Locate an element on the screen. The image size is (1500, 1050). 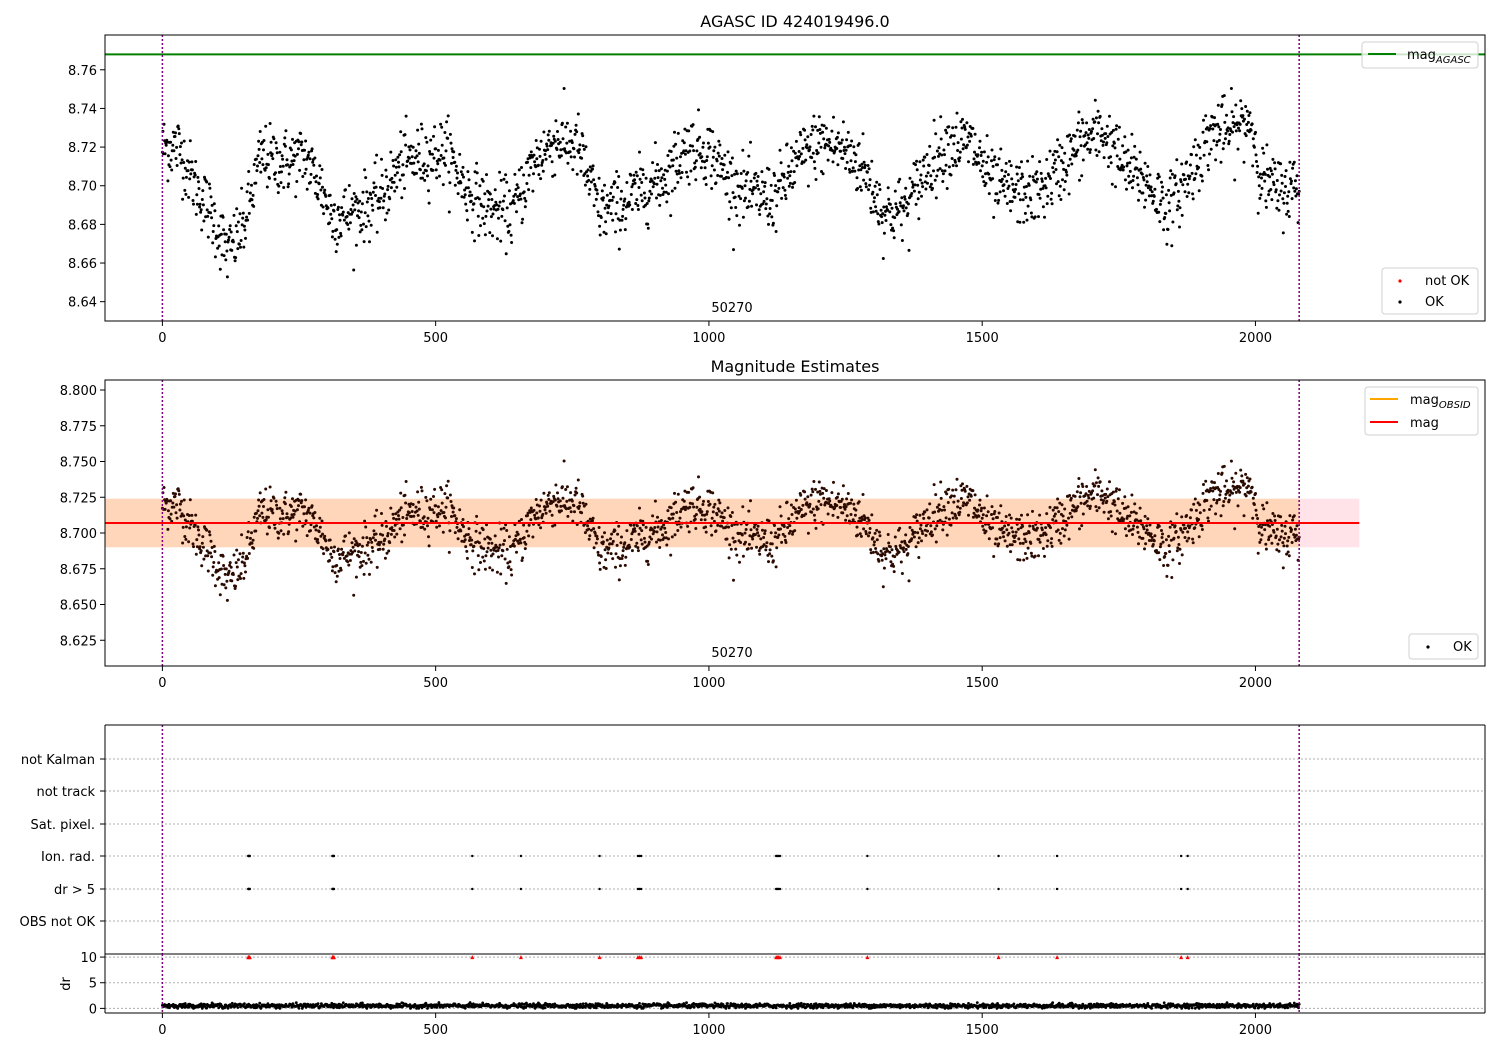
middle-legend-points: OK is located at coordinates (1443, 646).